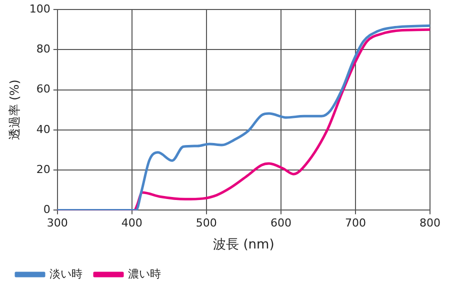 The height and width of the screenshot is (290, 470). What do you see at coordinates (14, 110) in the screenshot?
I see `y-axis-title: 透過率 (%)` at bounding box center [14, 110].